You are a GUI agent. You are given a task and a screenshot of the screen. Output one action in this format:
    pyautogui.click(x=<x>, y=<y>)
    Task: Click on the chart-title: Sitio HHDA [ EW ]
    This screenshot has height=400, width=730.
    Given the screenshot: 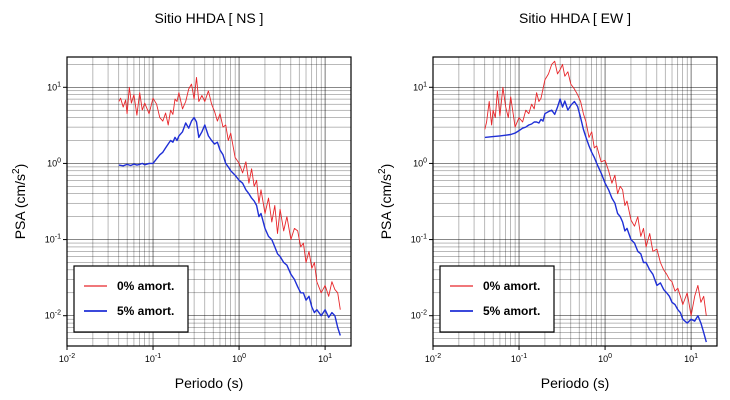 What is the action you would take?
    pyautogui.click(x=575, y=18)
    